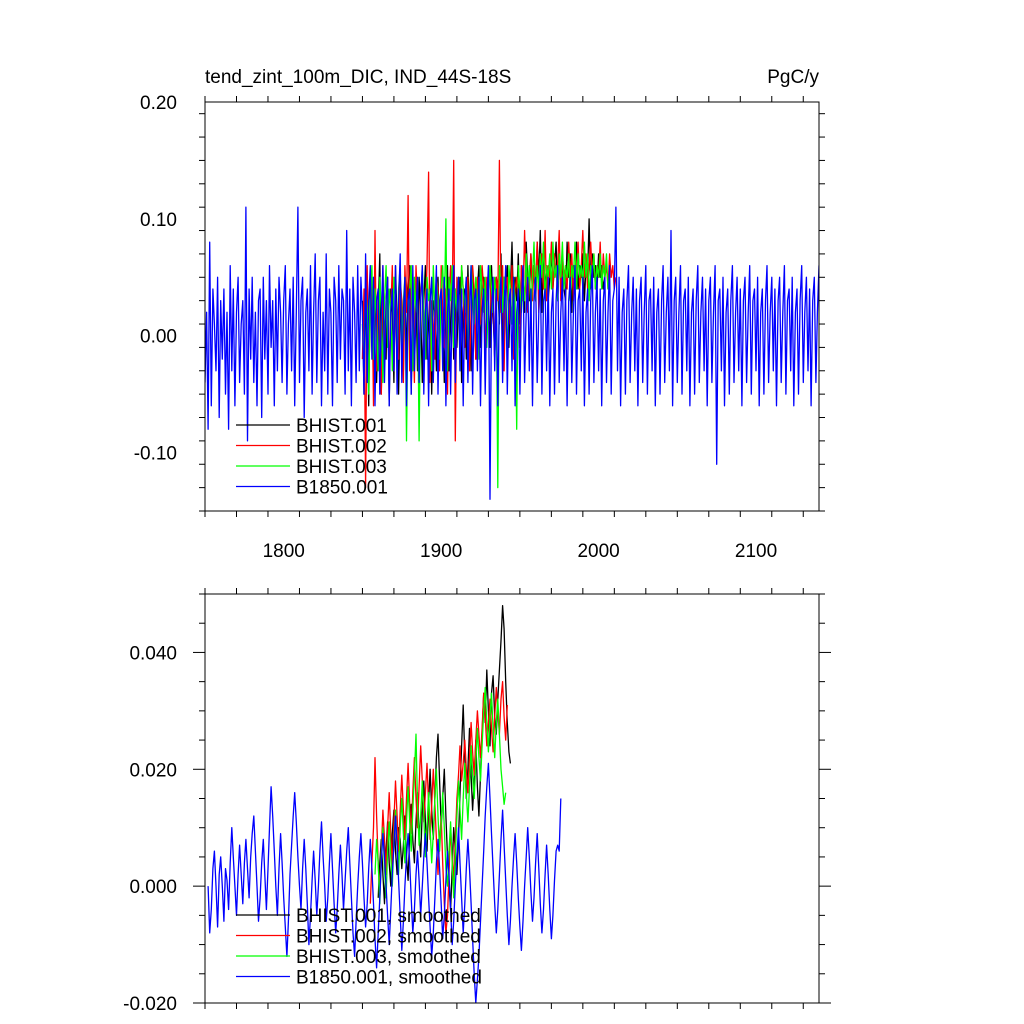 The width and height of the screenshot is (1024, 1024). Describe the element at coordinates (158, 337) in the screenshot. I see `y-tick-label: 0.00` at that location.